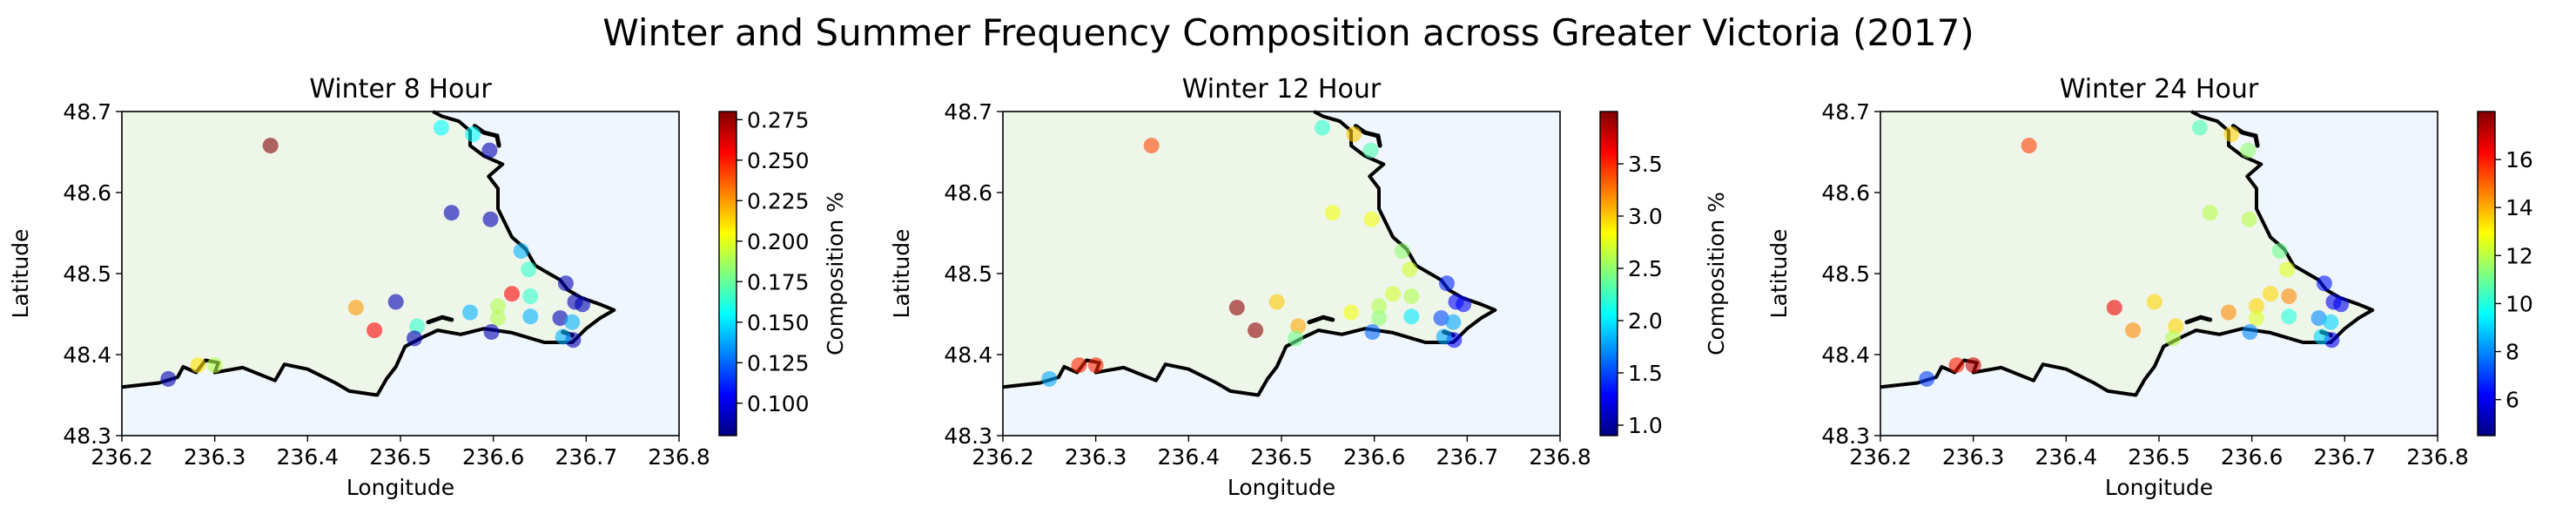  Describe the element at coordinates (778, 281) in the screenshot. I see `colorbar-tick-label: 0.175` at that location.